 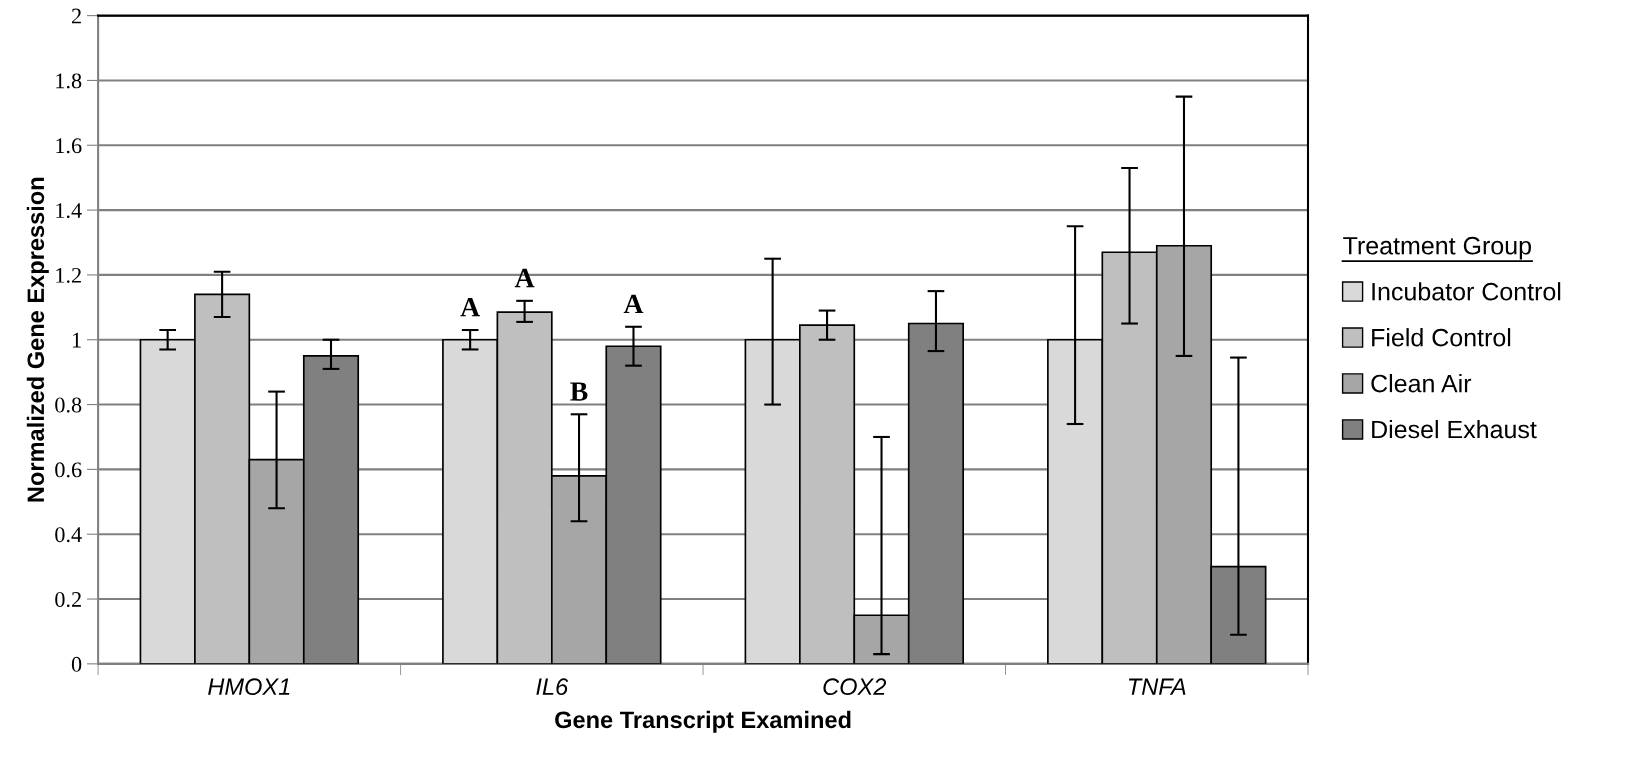 What do you see at coordinates (1466, 291) in the screenshot?
I see `legend-label: Incubator Control` at bounding box center [1466, 291].